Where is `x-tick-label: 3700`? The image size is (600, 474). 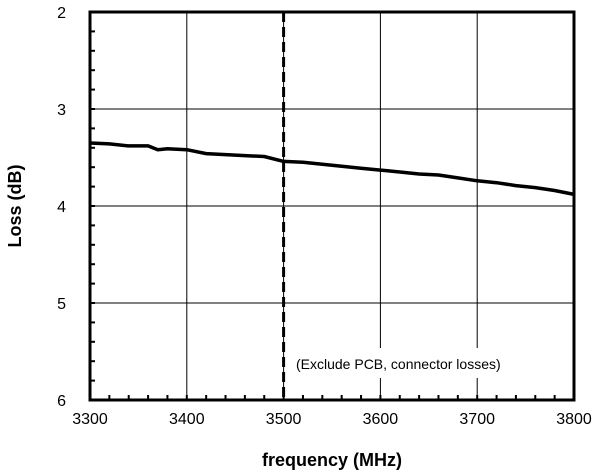
x-tick-label: 3700 is located at coordinates (477, 419).